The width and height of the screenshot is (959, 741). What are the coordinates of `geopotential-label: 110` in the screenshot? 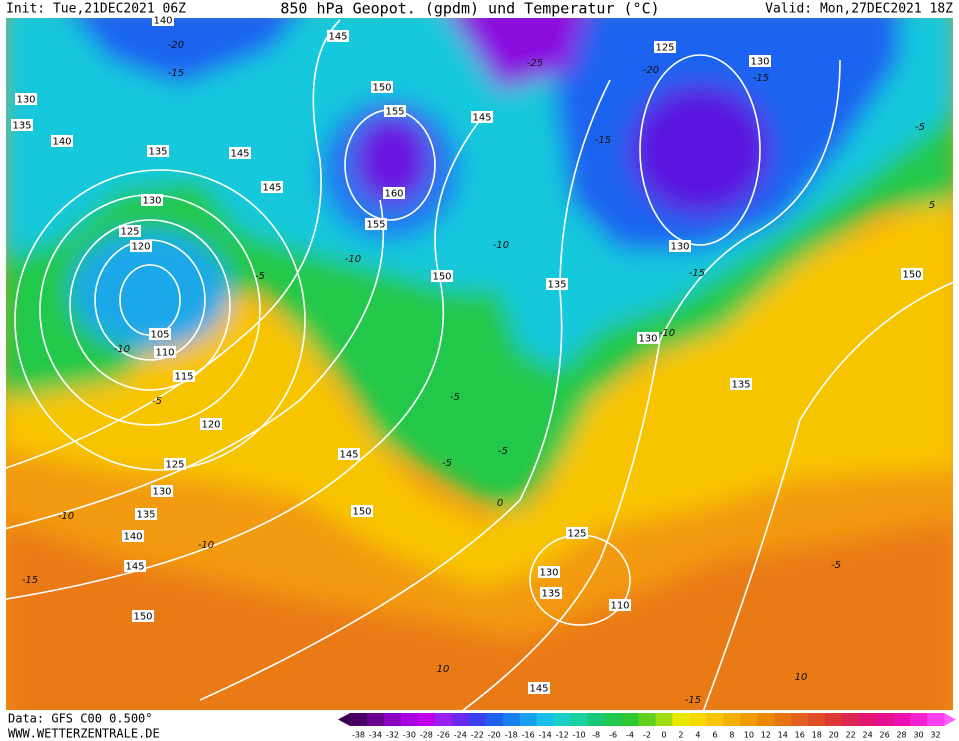 It's located at (619, 606).